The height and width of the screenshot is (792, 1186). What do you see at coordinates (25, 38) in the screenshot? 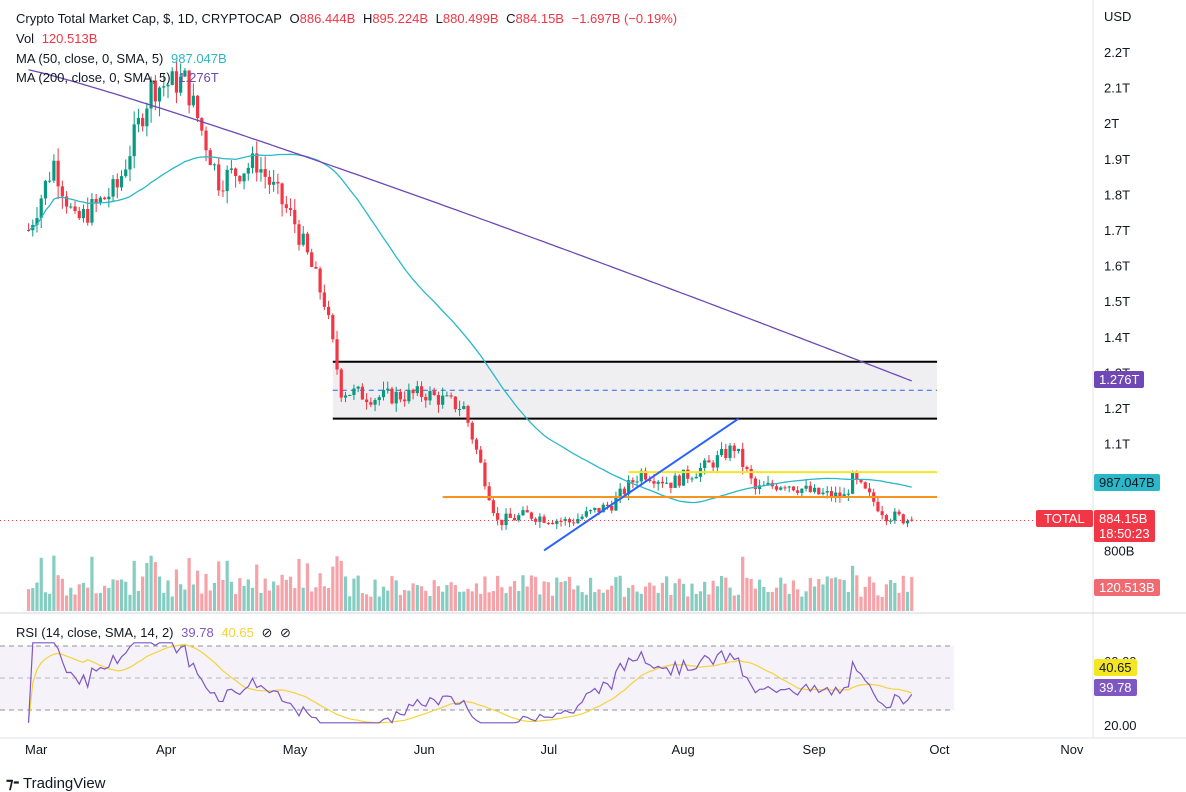
I see `volume-label: Vol` at bounding box center [25, 38].